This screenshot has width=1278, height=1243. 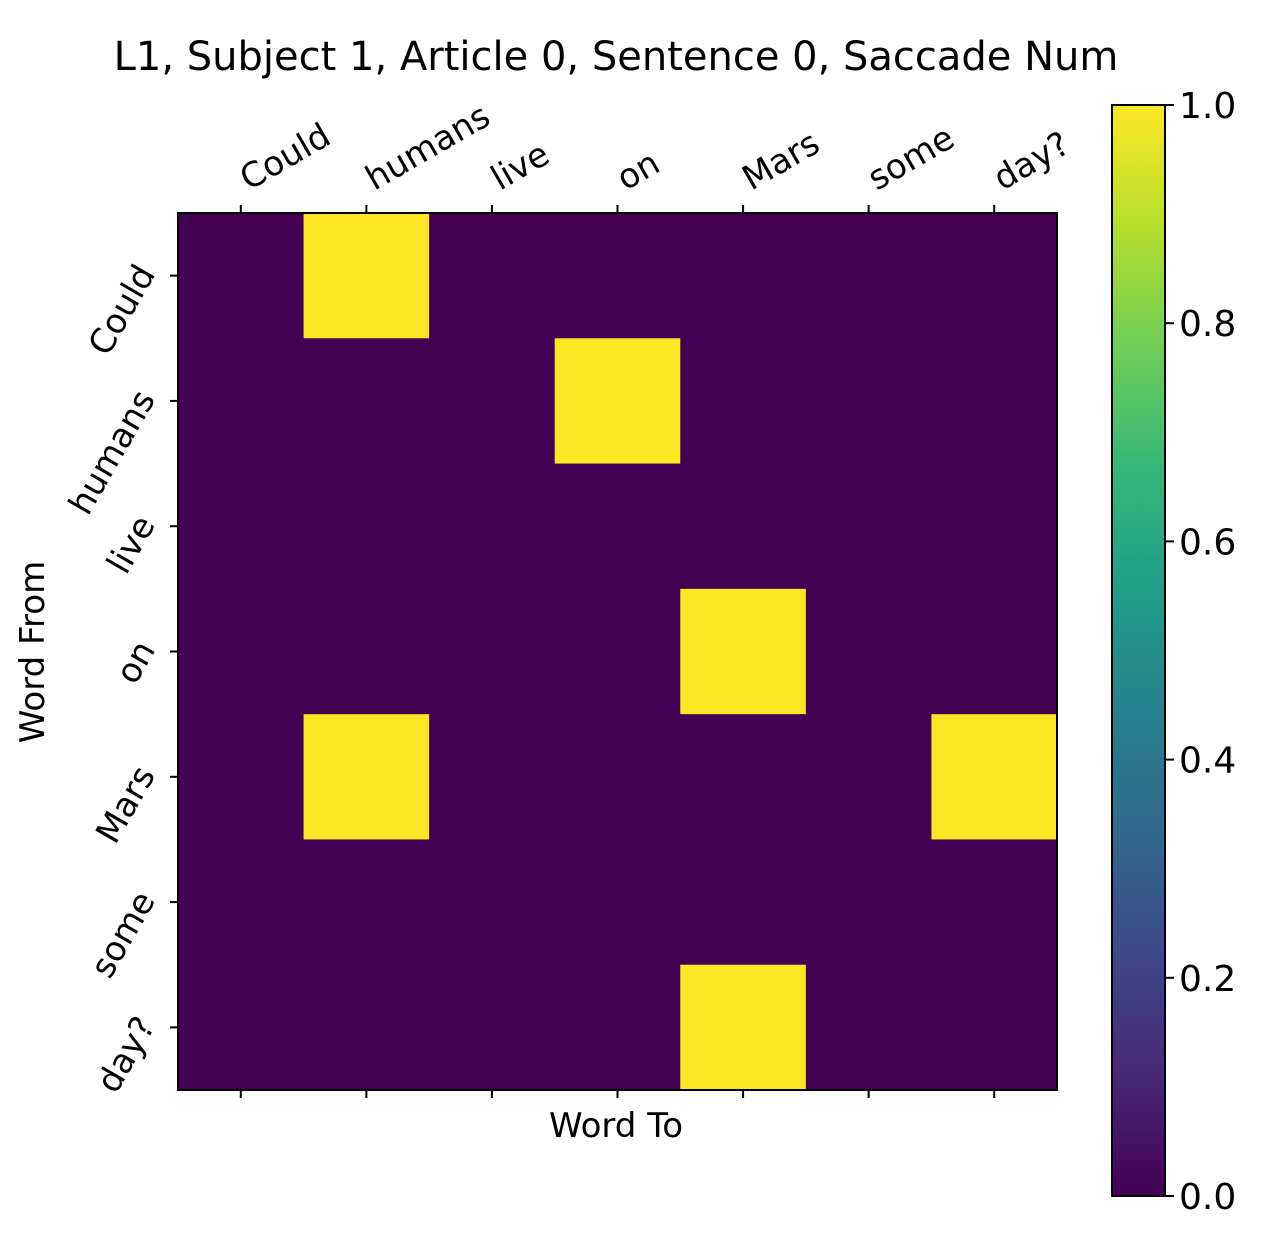 I want to click on colorbar-tick-label: 0.6, so click(x=1207, y=542).